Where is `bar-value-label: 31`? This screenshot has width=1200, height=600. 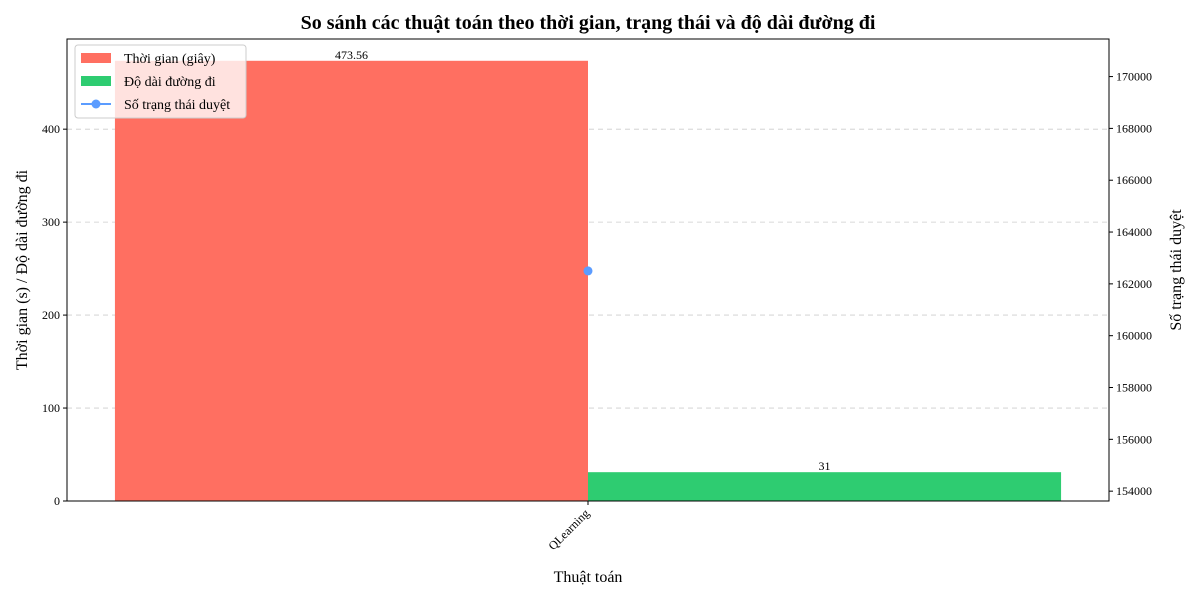
bar-value-label: 31 is located at coordinates (825, 466).